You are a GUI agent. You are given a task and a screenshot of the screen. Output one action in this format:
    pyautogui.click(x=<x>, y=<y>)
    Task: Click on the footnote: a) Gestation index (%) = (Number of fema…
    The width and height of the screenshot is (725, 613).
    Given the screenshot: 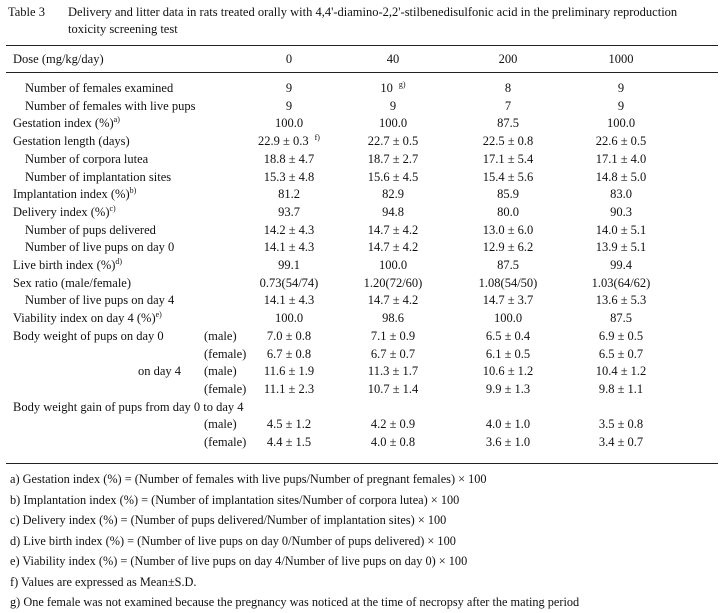 What is the action you would take?
    pyautogui.click(x=248, y=479)
    